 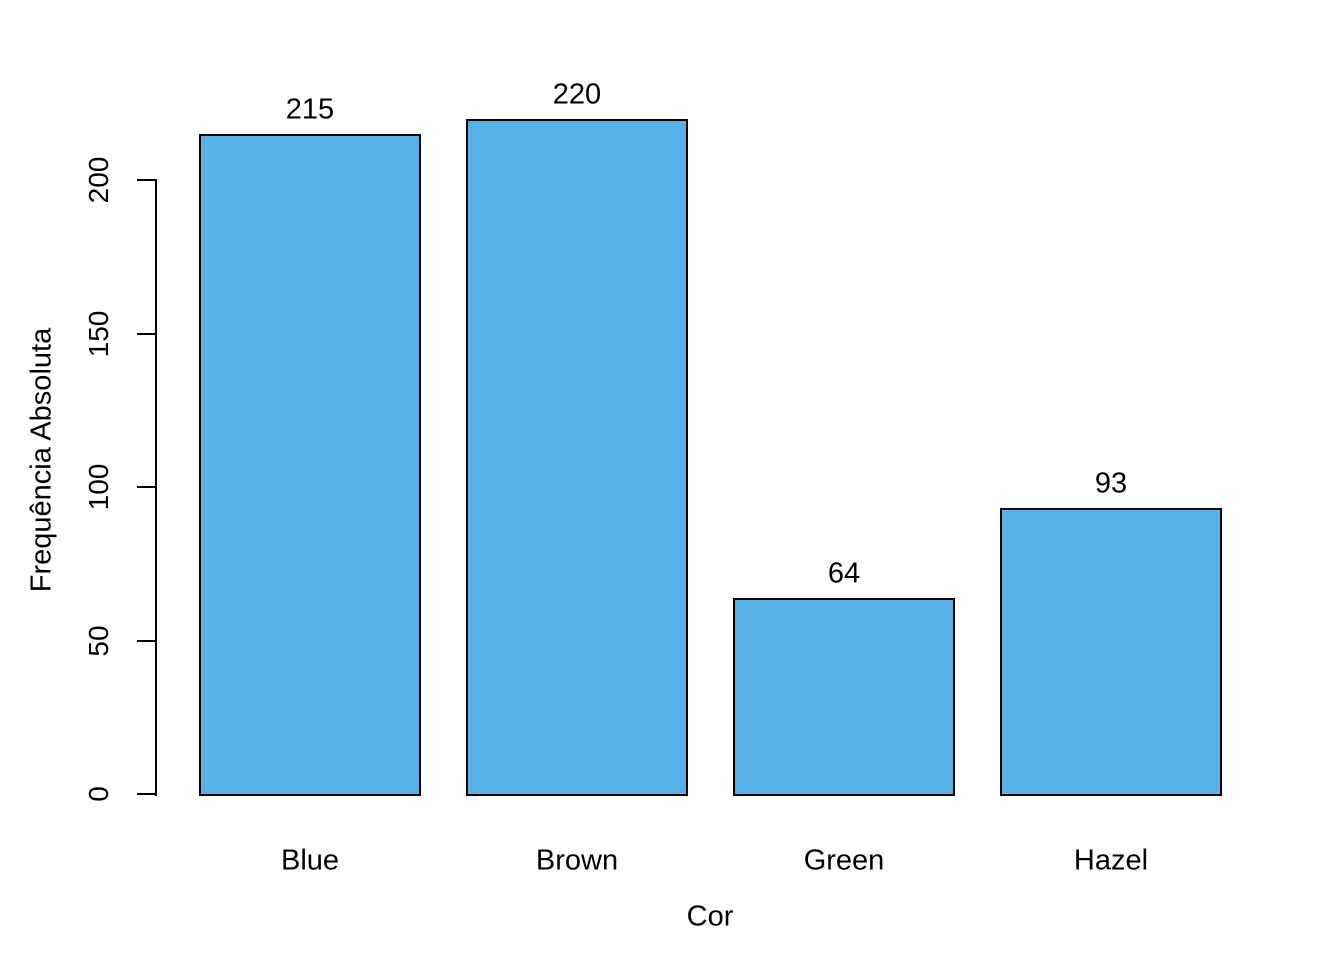 I want to click on y-axis-tick-label: 100, so click(x=98, y=487).